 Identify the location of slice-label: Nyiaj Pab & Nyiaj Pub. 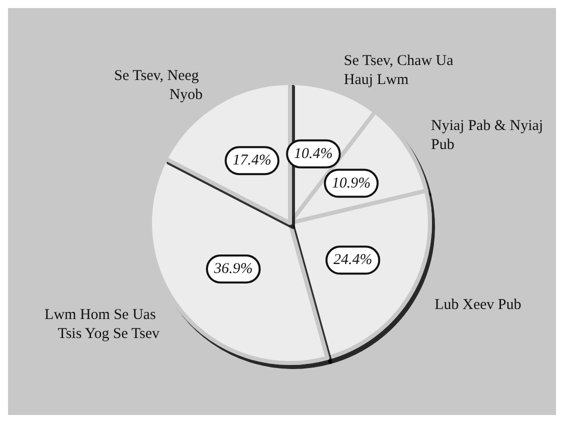
(488, 135).